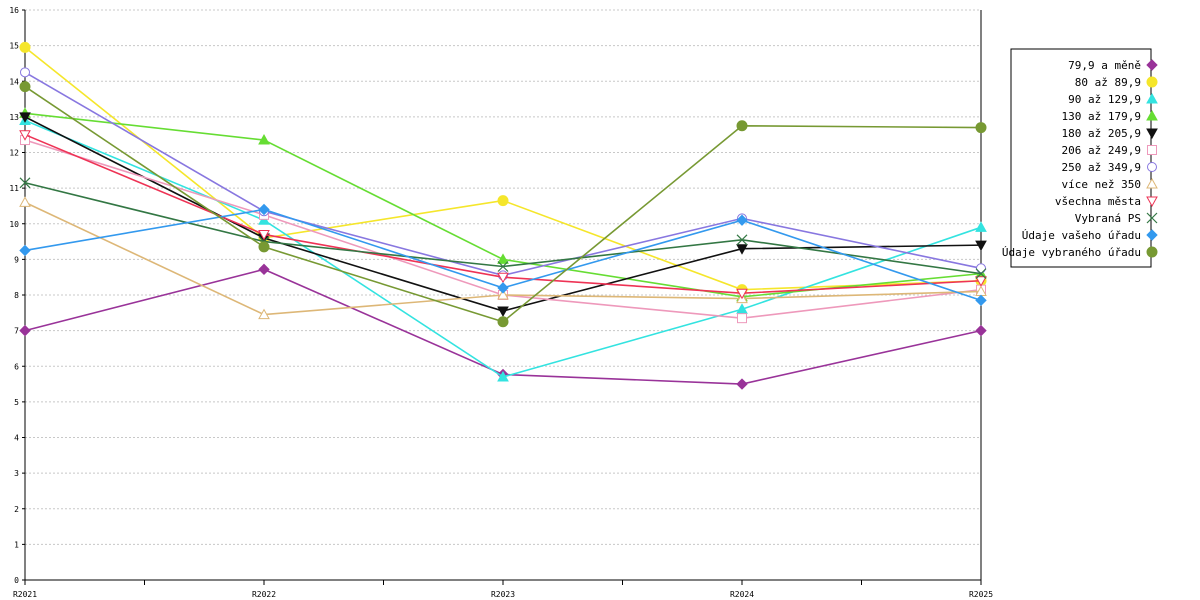 Image resolution: width=1200 pixels, height=600 pixels. What do you see at coordinates (14, 10) in the screenshot?
I see `y-tick-label: 16` at bounding box center [14, 10].